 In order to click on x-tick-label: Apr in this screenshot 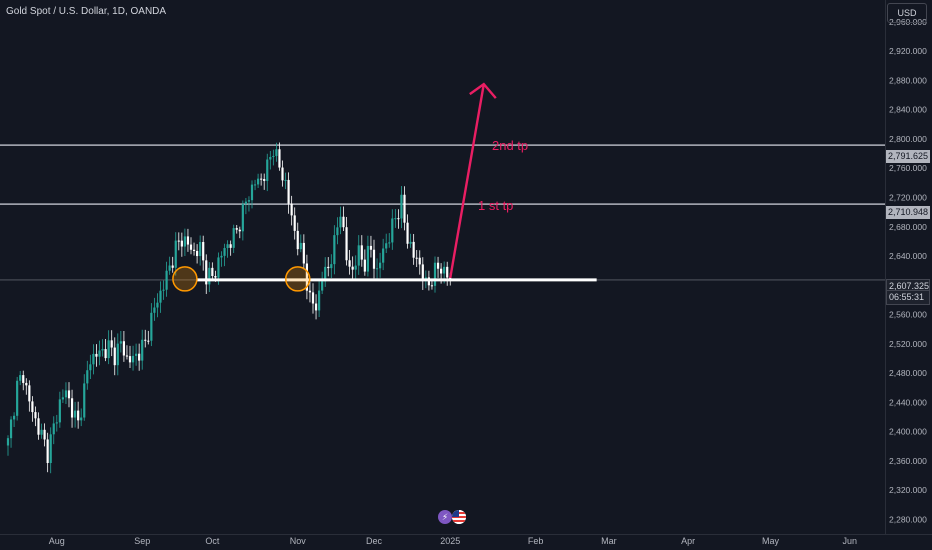, I will do `click(688, 541)`.